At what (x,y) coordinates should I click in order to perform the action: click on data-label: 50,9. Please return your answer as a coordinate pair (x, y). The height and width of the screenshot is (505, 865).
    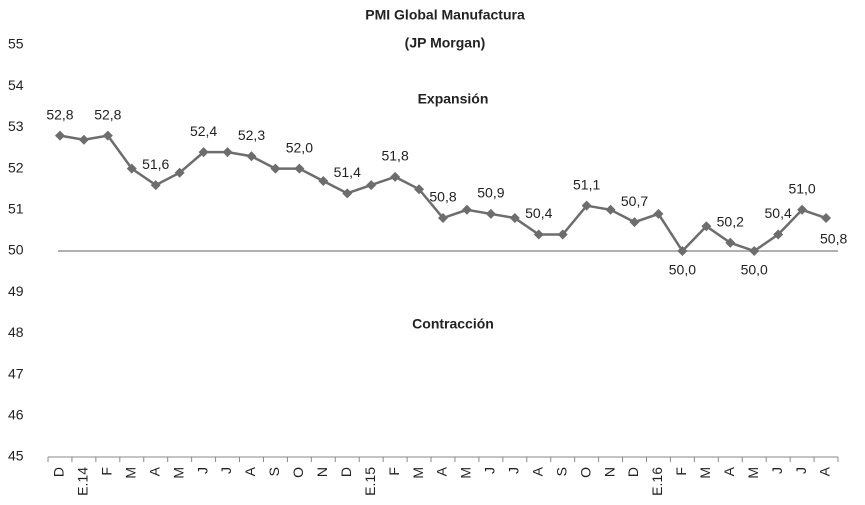
    Looking at the image, I should click on (490, 193).